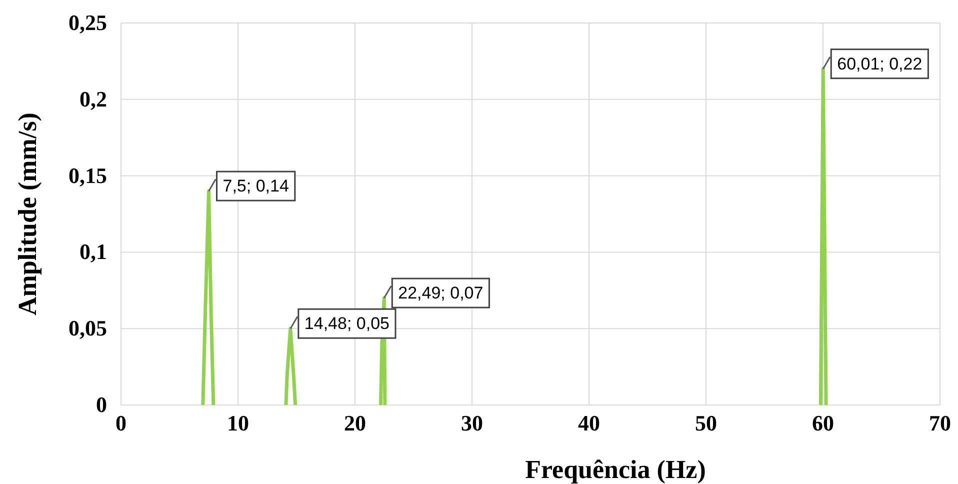  I want to click on annotation: 14,48; 0,05, so click(347, 324).